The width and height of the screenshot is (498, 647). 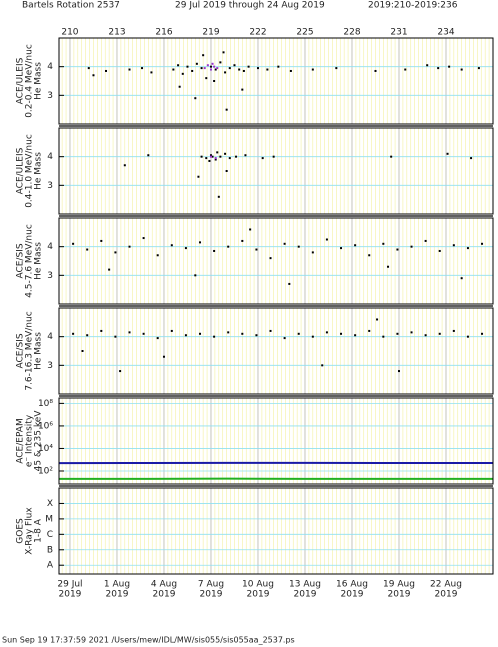 What do you see at coordinates (50, 566) in the screenshot?
I see `y-tick-label: A` at bounding box center [50, 566].